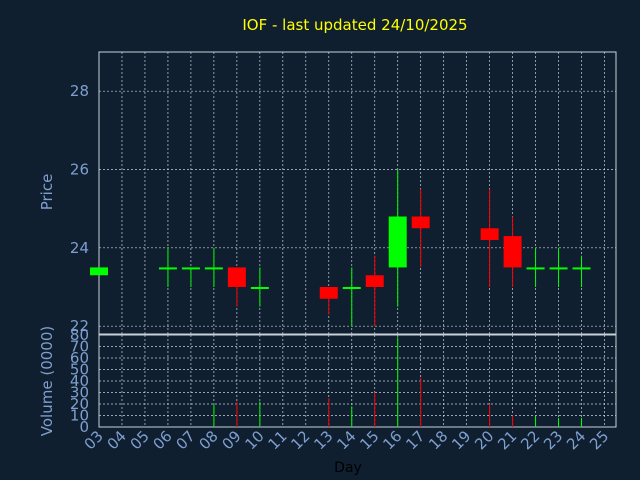  What do you see at coordinates (79, 326) in the screenshot?
I see `price-tick-label: 22` at bounding box center [79, 326].